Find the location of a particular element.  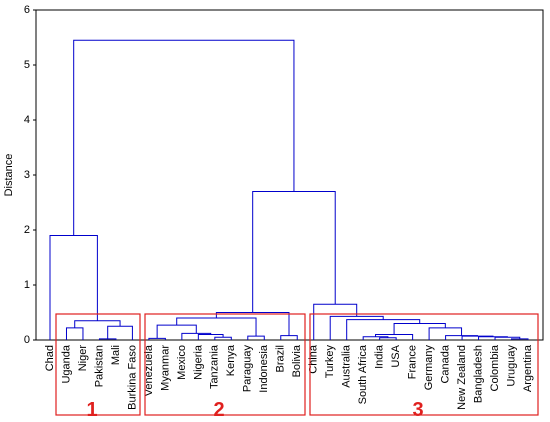

leaf-label: Venezuela is located at coordinates (149, 370).